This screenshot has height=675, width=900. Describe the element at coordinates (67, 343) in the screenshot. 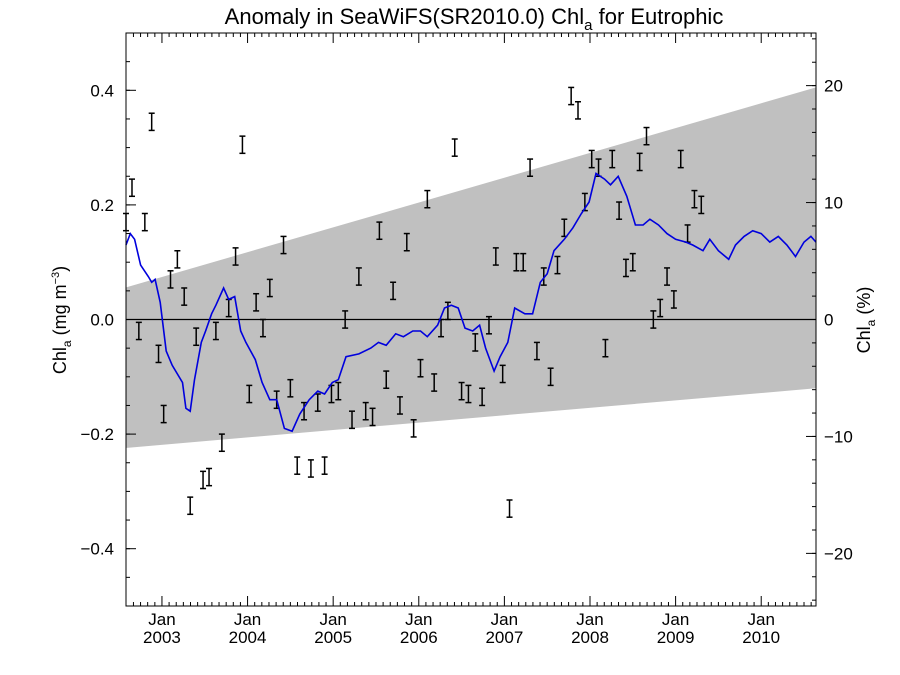

I see `y-label-left-subscript: a` at that location.